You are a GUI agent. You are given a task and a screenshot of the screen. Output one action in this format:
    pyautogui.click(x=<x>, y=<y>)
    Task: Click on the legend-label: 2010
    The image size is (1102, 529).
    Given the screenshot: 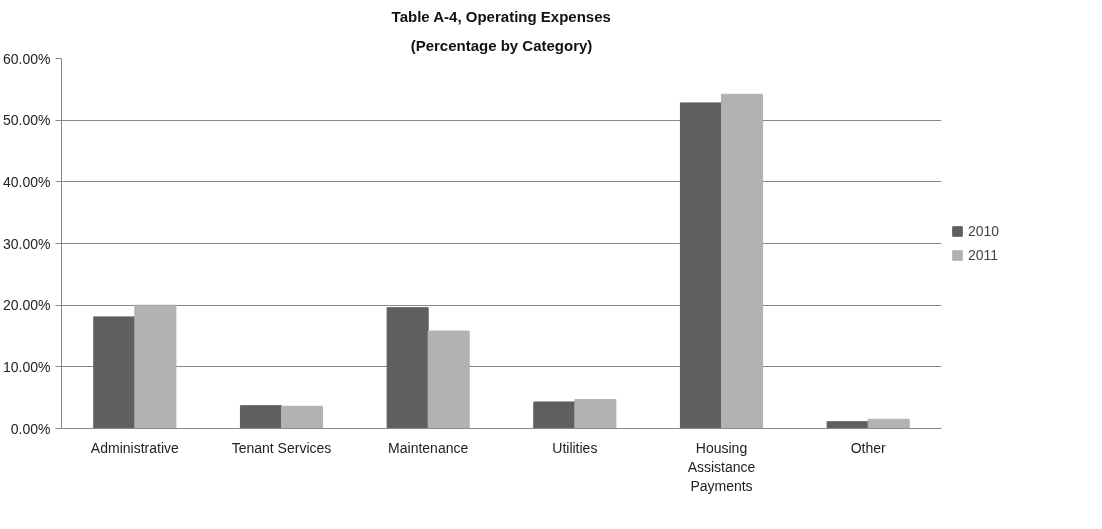 What is the action you would take?
    pyautogui.click(x=984, y=231)
    